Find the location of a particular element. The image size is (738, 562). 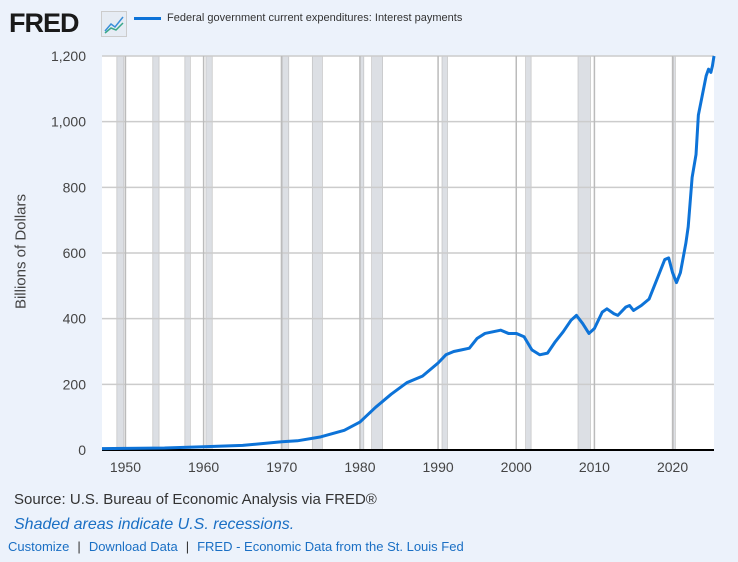

line-chart-icon is located at coordinates (114, 24).